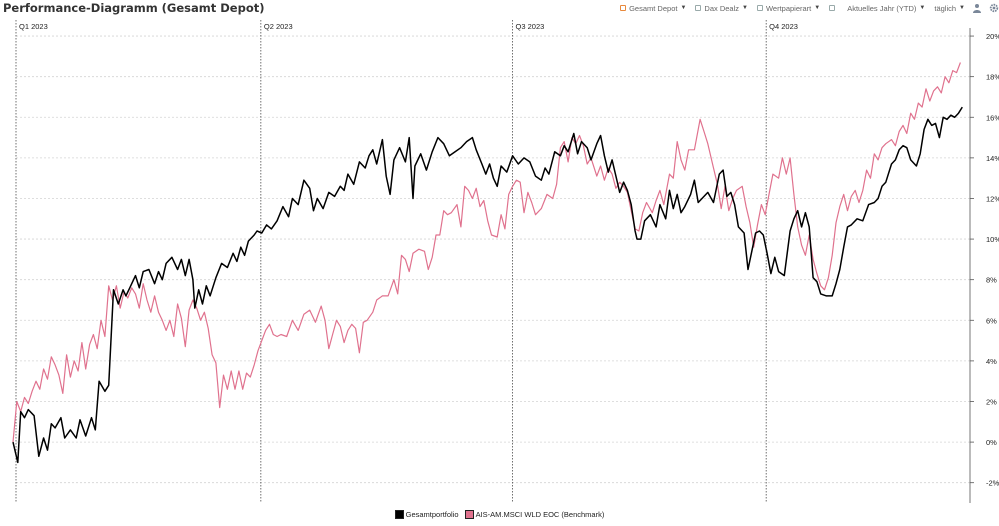 This screenshot has width=999, height=526. I want to click on y-tick-label: 2%, so click(991, 401).